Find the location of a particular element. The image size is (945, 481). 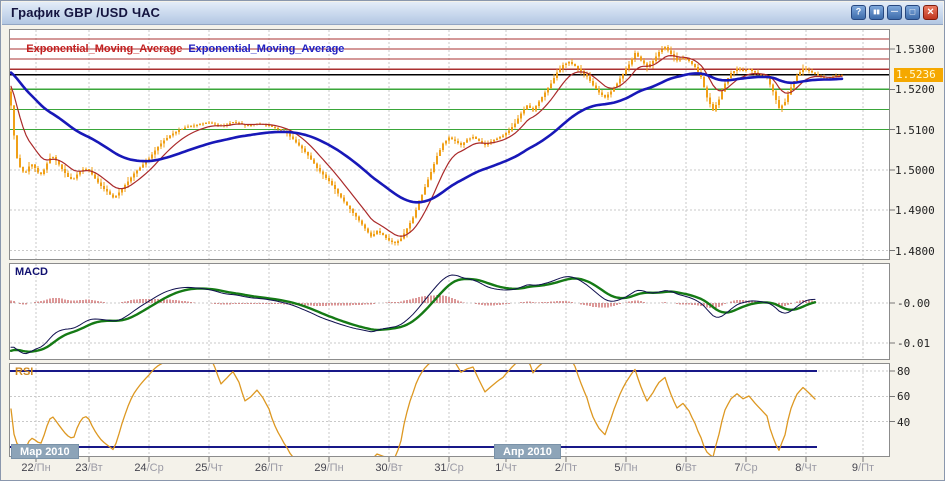

rsi-label: RSI is located at coordinates (24, 372).